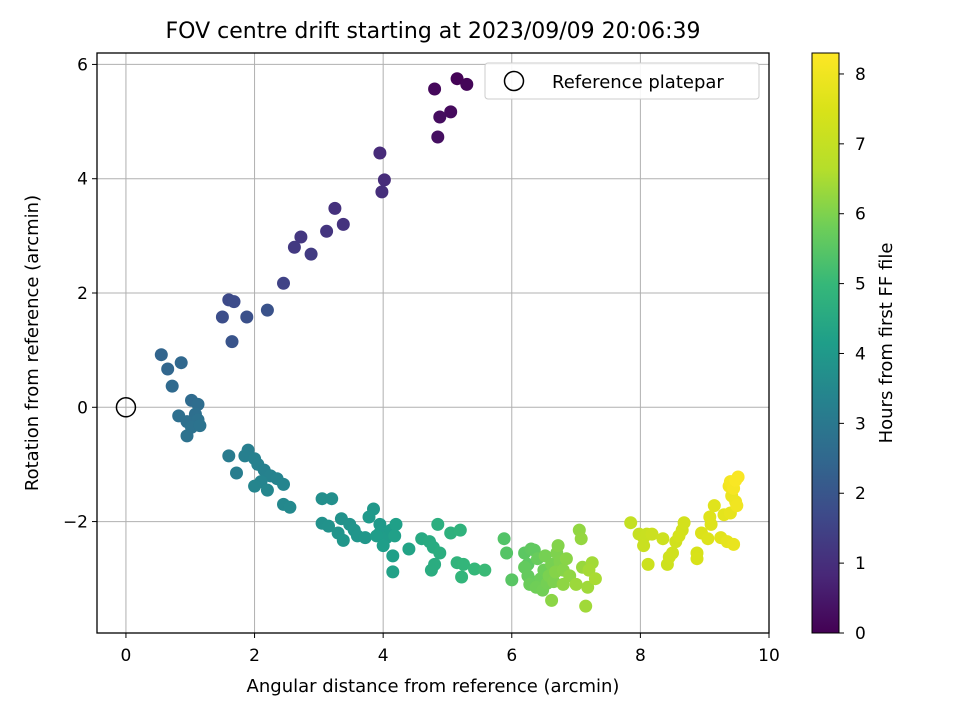  Describe the element at coordinates (860, 285) in the screenshot. I see `colorbar-tick-label: 5` at that location.